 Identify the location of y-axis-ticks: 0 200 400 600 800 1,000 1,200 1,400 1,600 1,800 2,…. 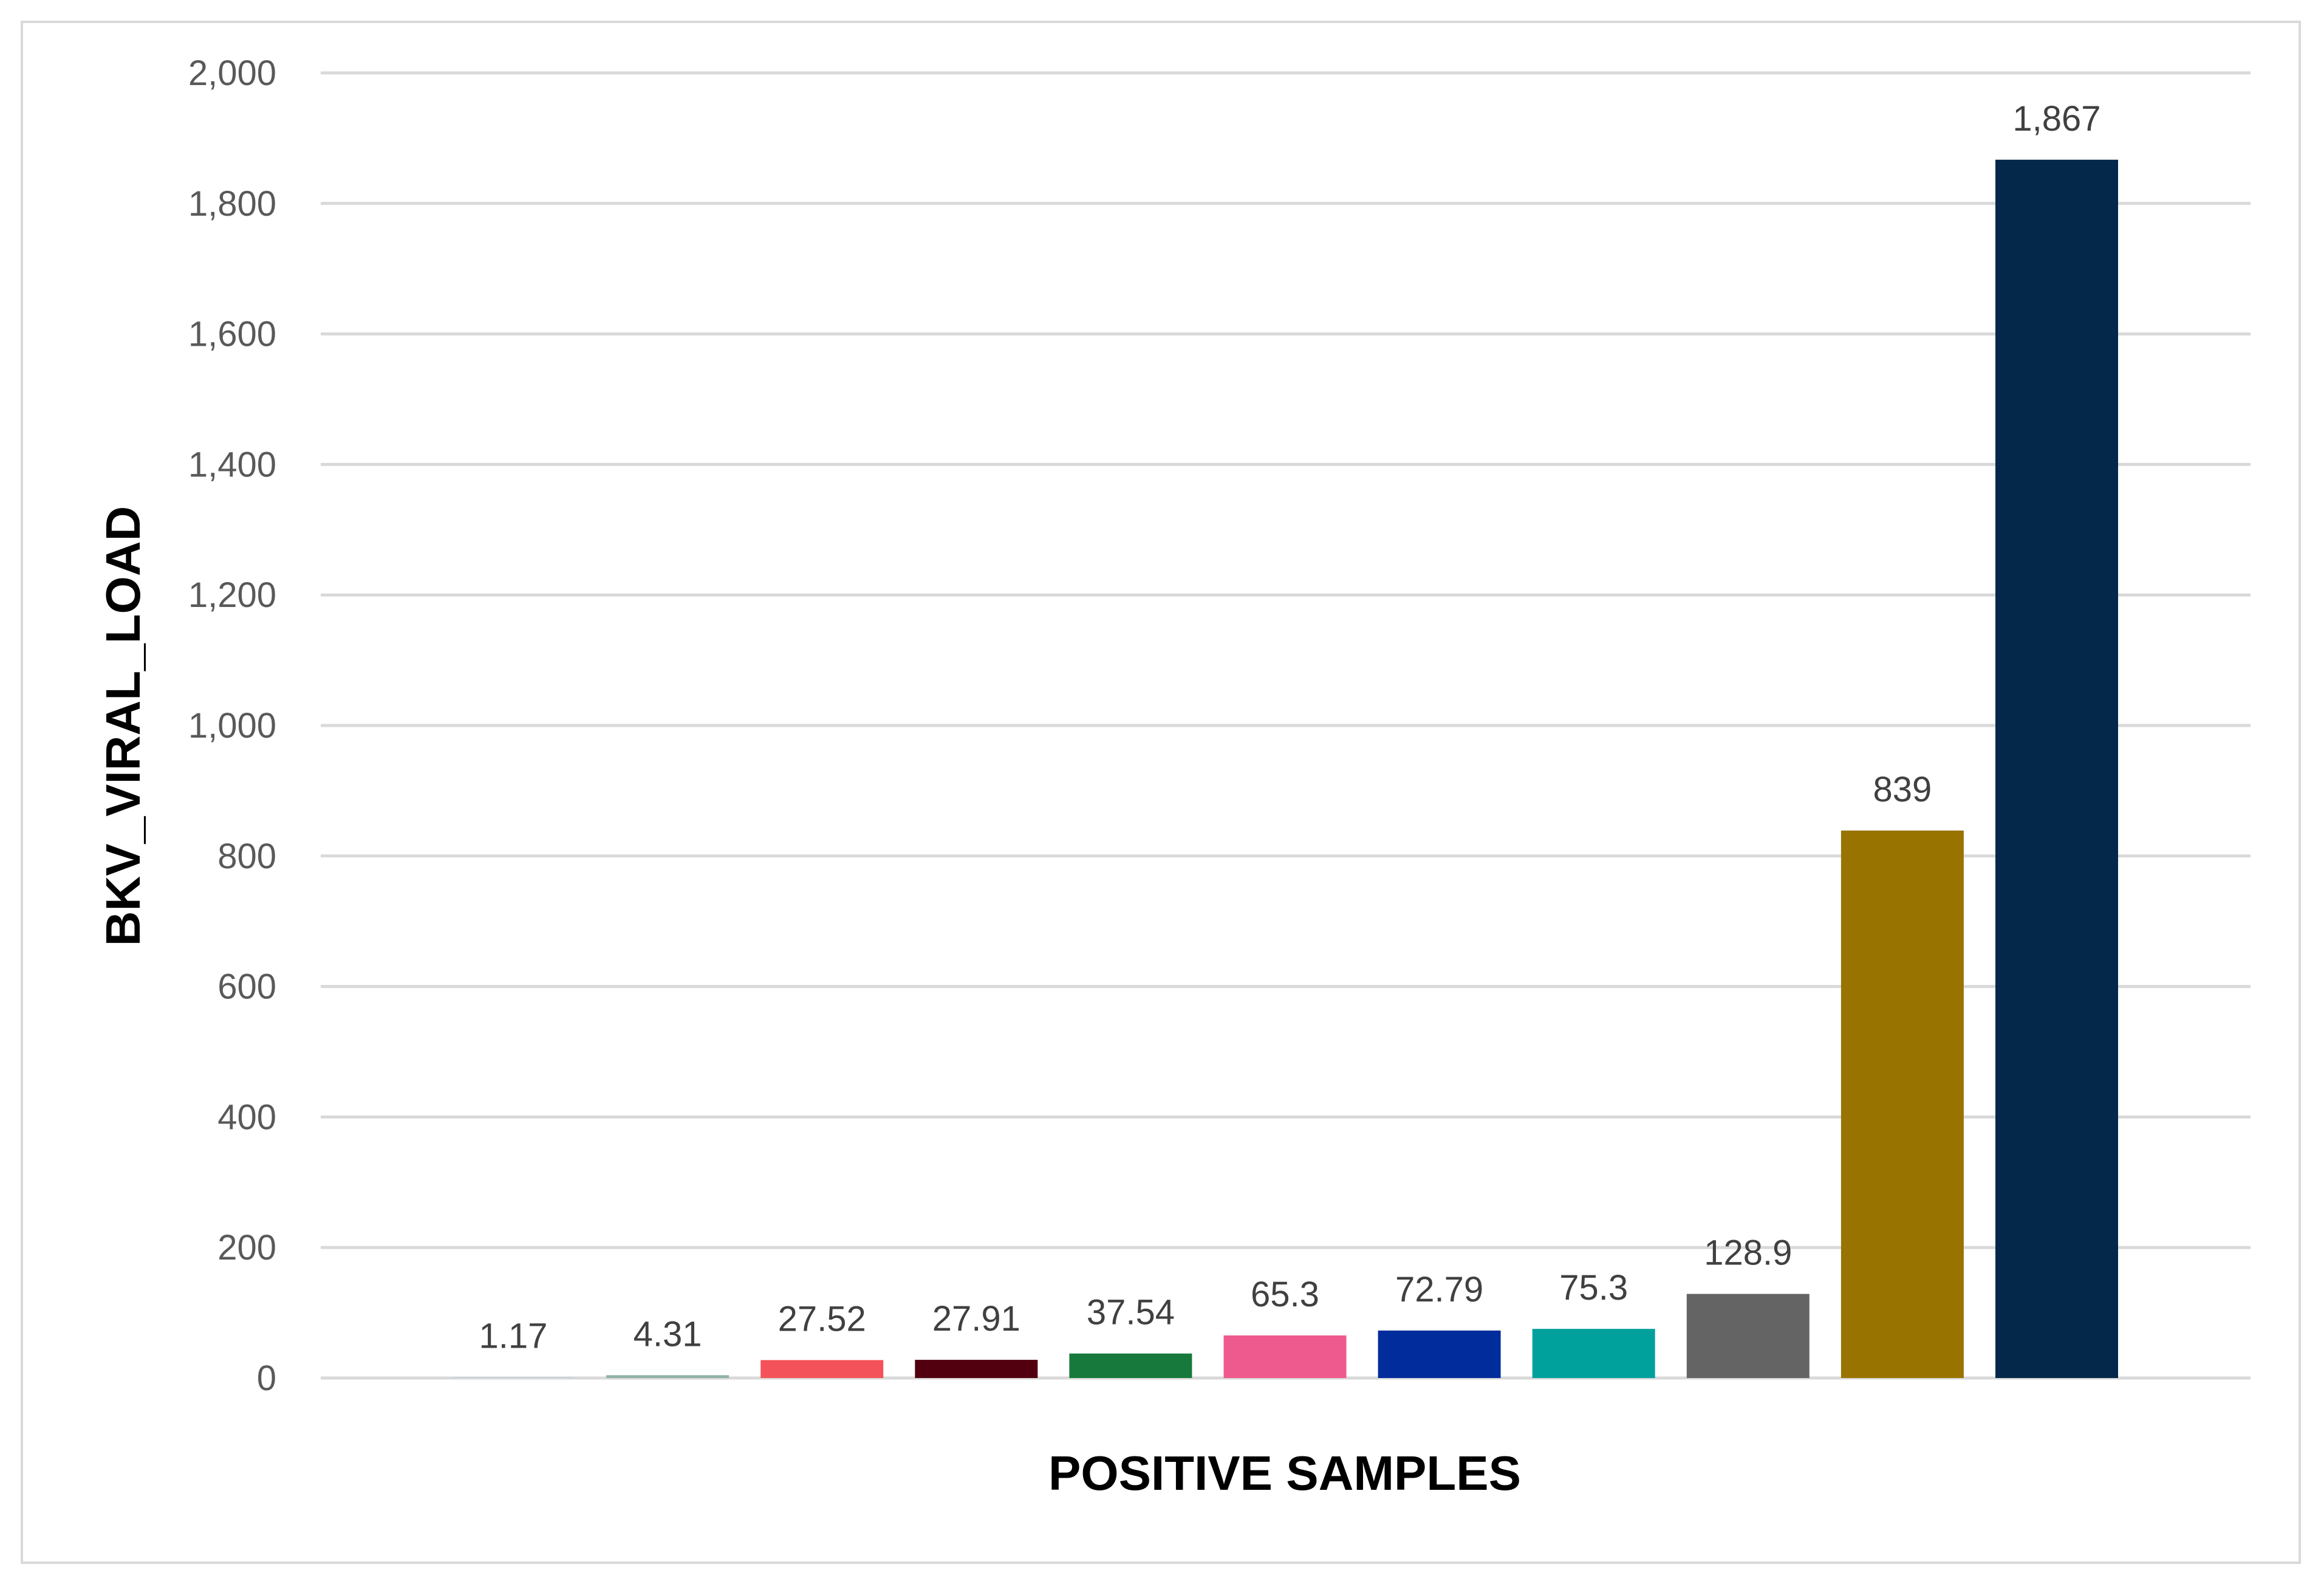
(232, 725).